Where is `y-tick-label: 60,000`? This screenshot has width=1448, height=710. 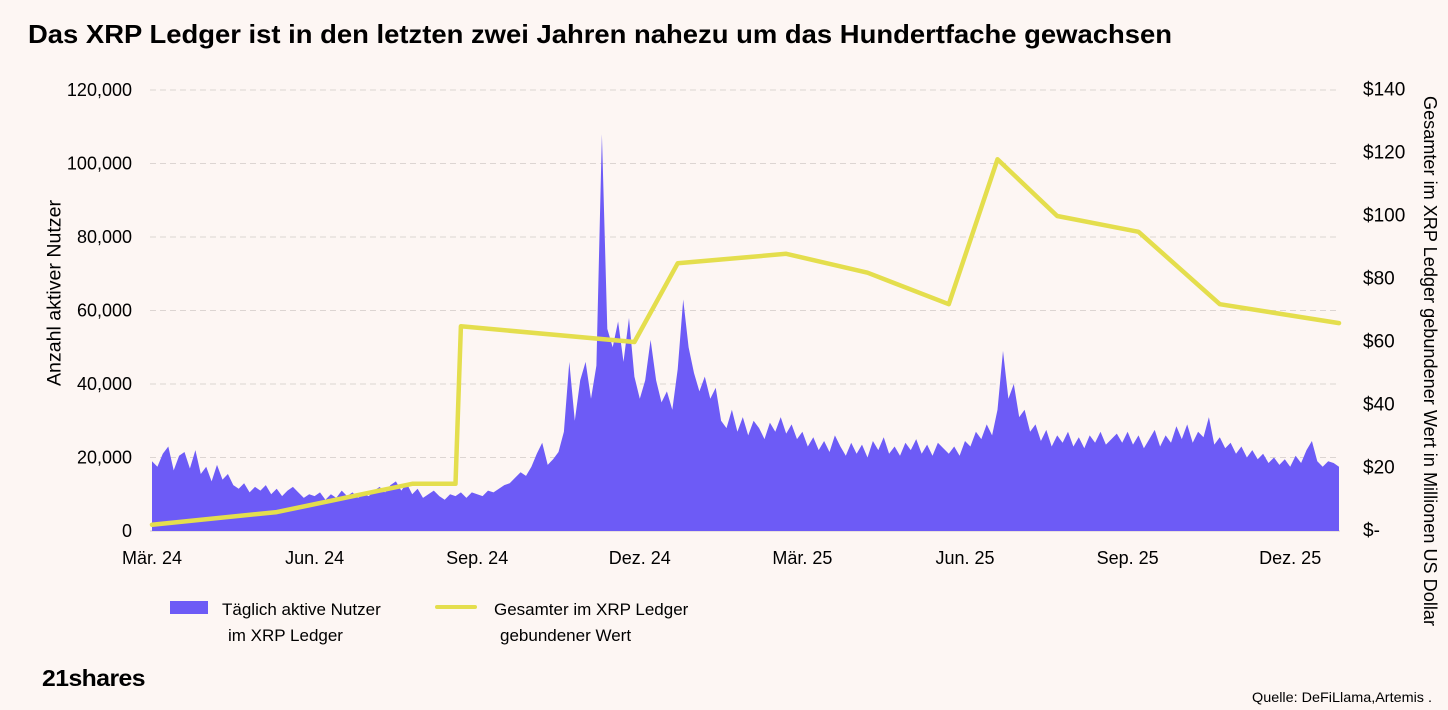 y-tick-label: 60,000 is located at coordinates (104, 311).